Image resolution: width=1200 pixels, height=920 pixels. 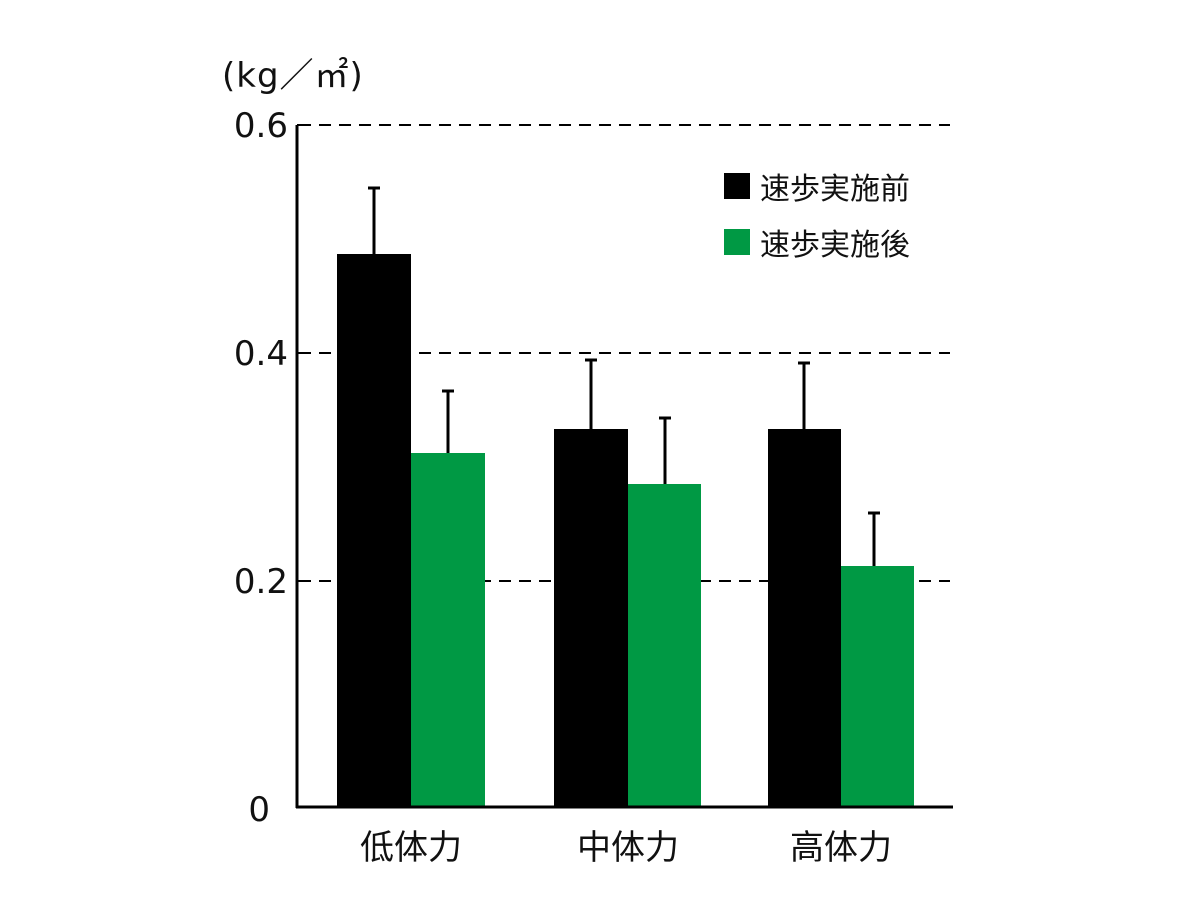 I want to click on bar-group-high, so click(x=841, y=584).